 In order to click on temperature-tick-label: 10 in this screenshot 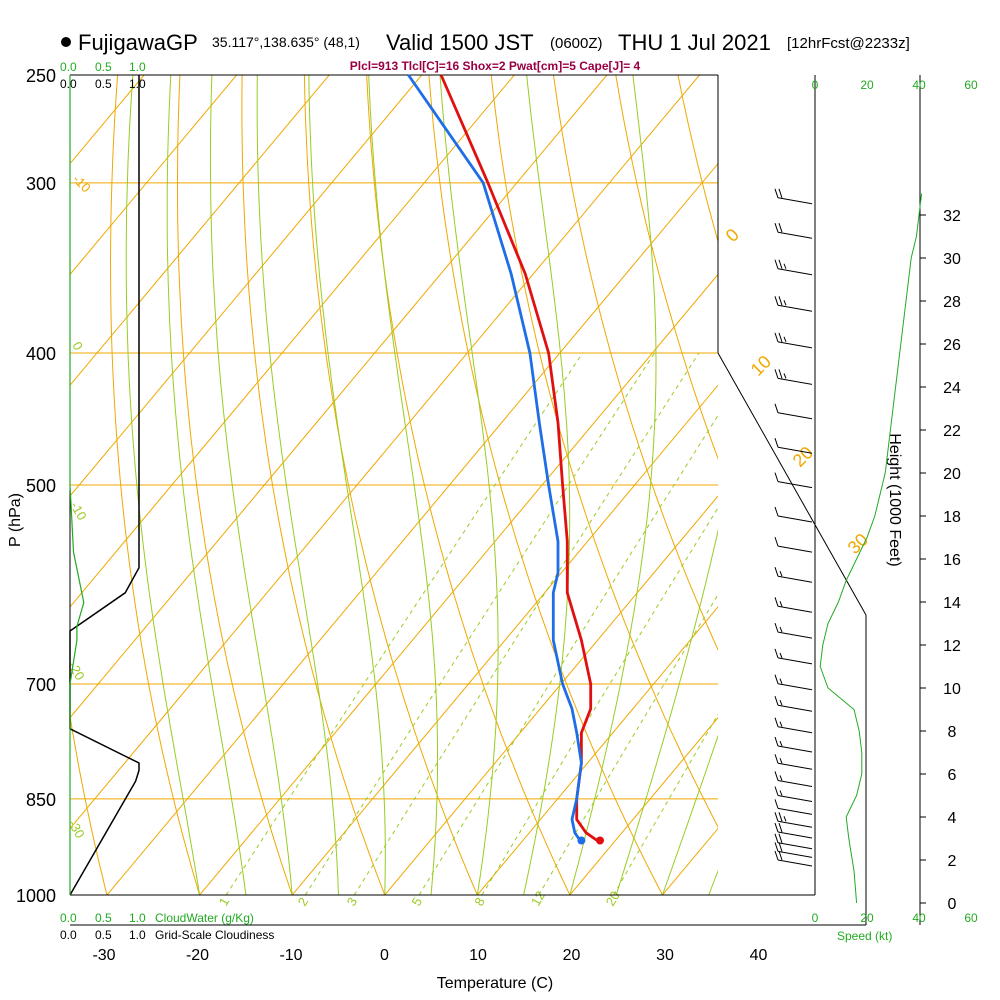, I will do `click(478, 955)`.